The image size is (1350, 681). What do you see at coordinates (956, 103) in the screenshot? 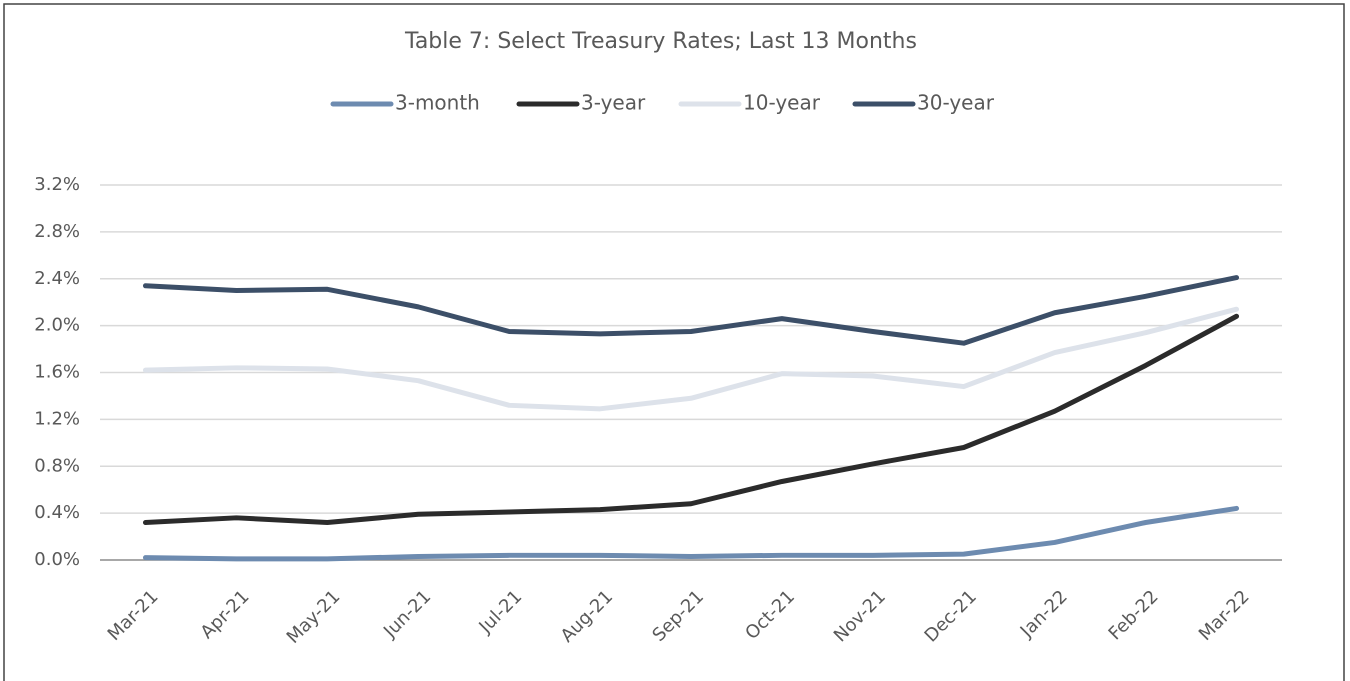
I see `legend-label: 30-year` at bounding box center [956, 103].